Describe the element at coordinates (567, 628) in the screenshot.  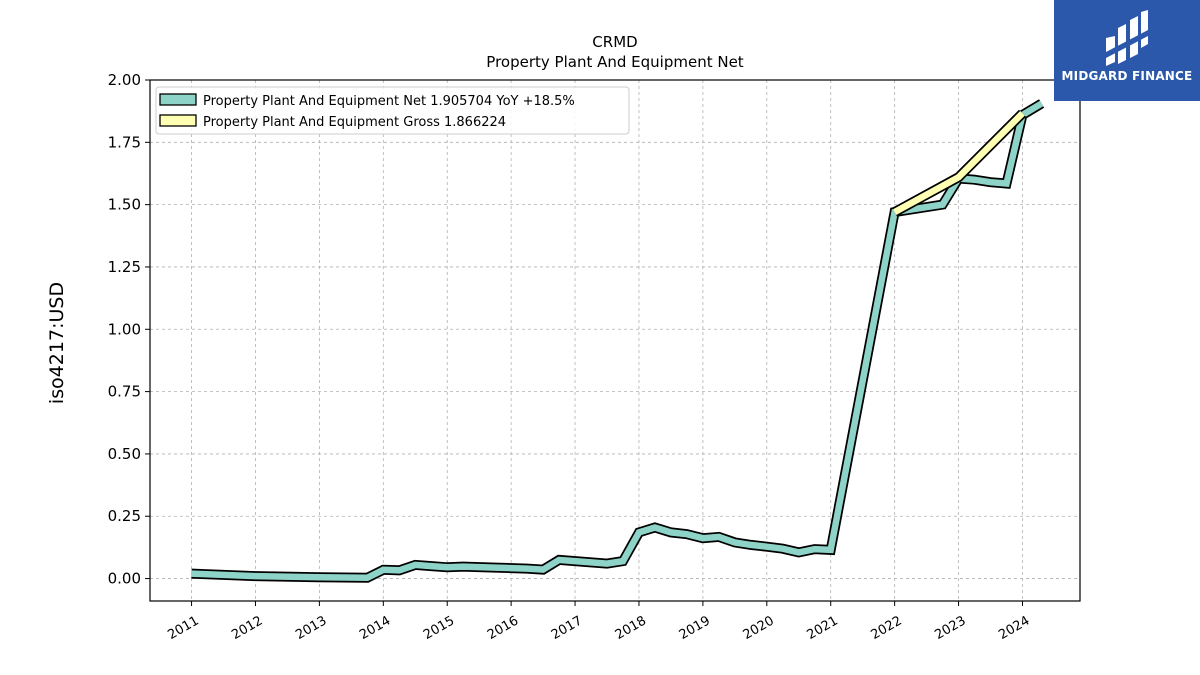
I see `x-tick-label: 2017` at that location.